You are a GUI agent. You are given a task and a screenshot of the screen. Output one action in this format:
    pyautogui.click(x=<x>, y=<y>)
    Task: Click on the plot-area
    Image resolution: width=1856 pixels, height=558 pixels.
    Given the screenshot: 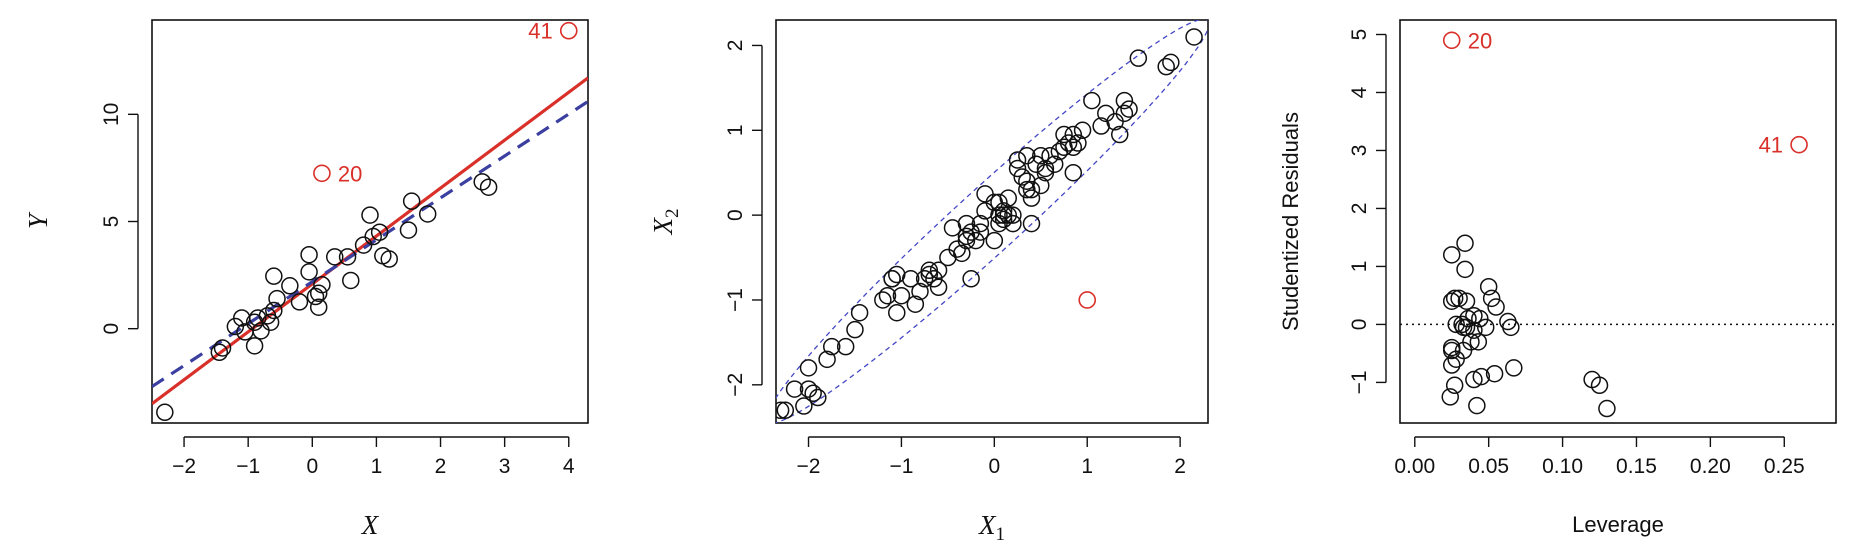 What is the action you would take?
    pyautogui.click(x=370, y=249)
    